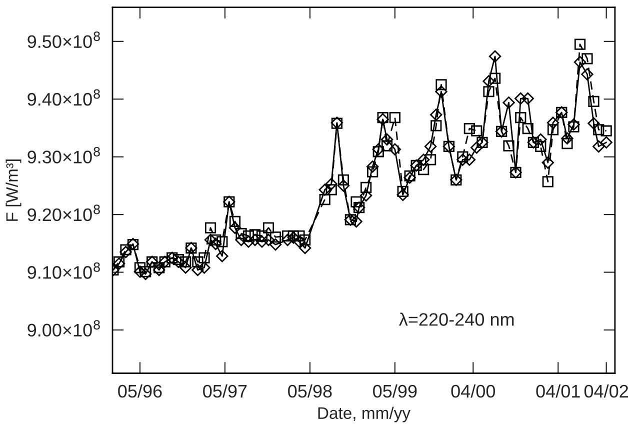 The image size is (632, 433). What do you see at coordinates (64, 97) in the screenshot?
I see `y-tick-label: 9.40×10$^{8}$` at bounding box center [64, 97].